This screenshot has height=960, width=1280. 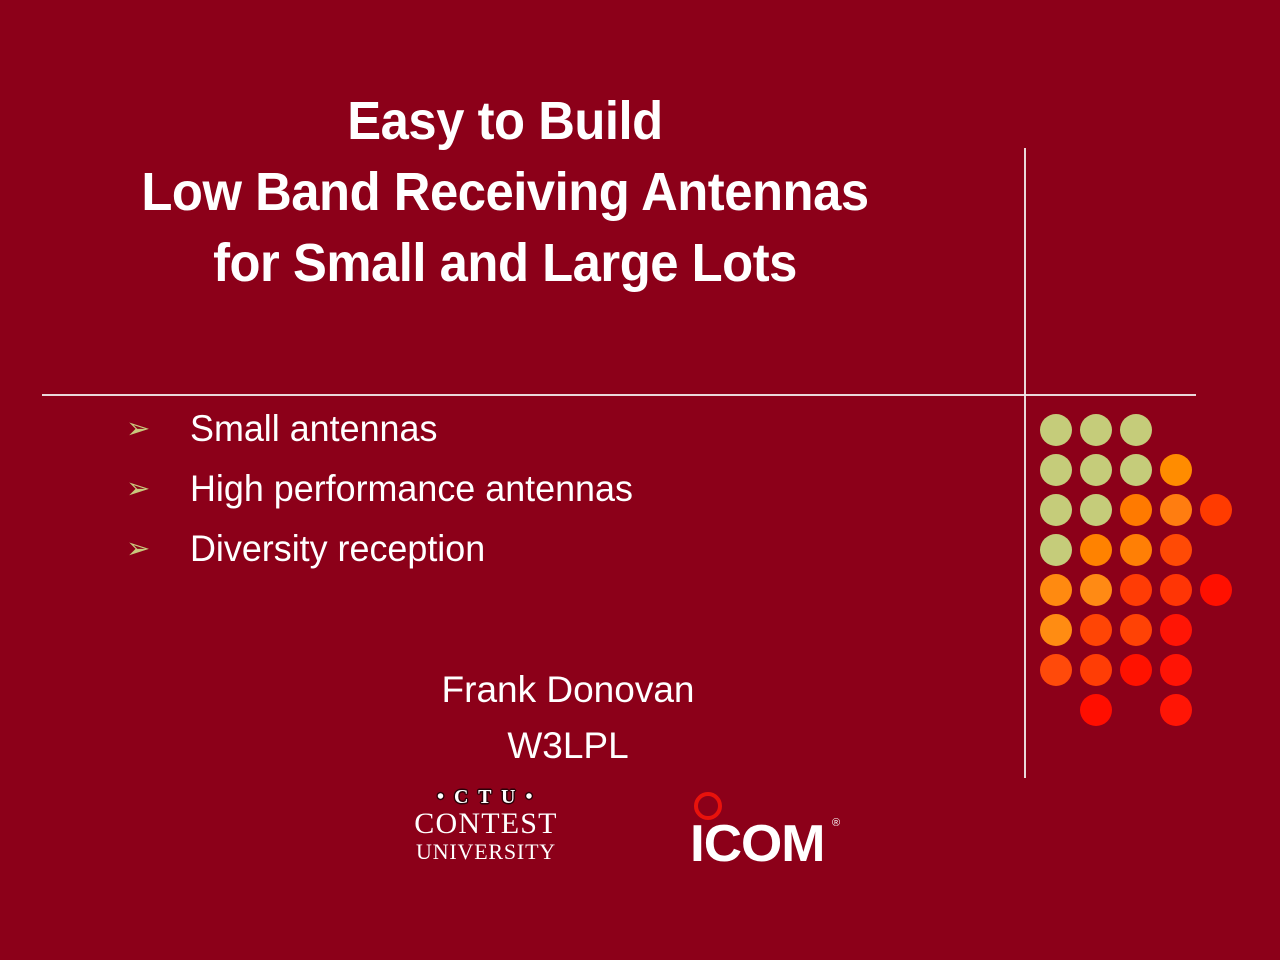 I want to click on ctu-university-word: UNIVERSITY, so click(x=486, y=851).